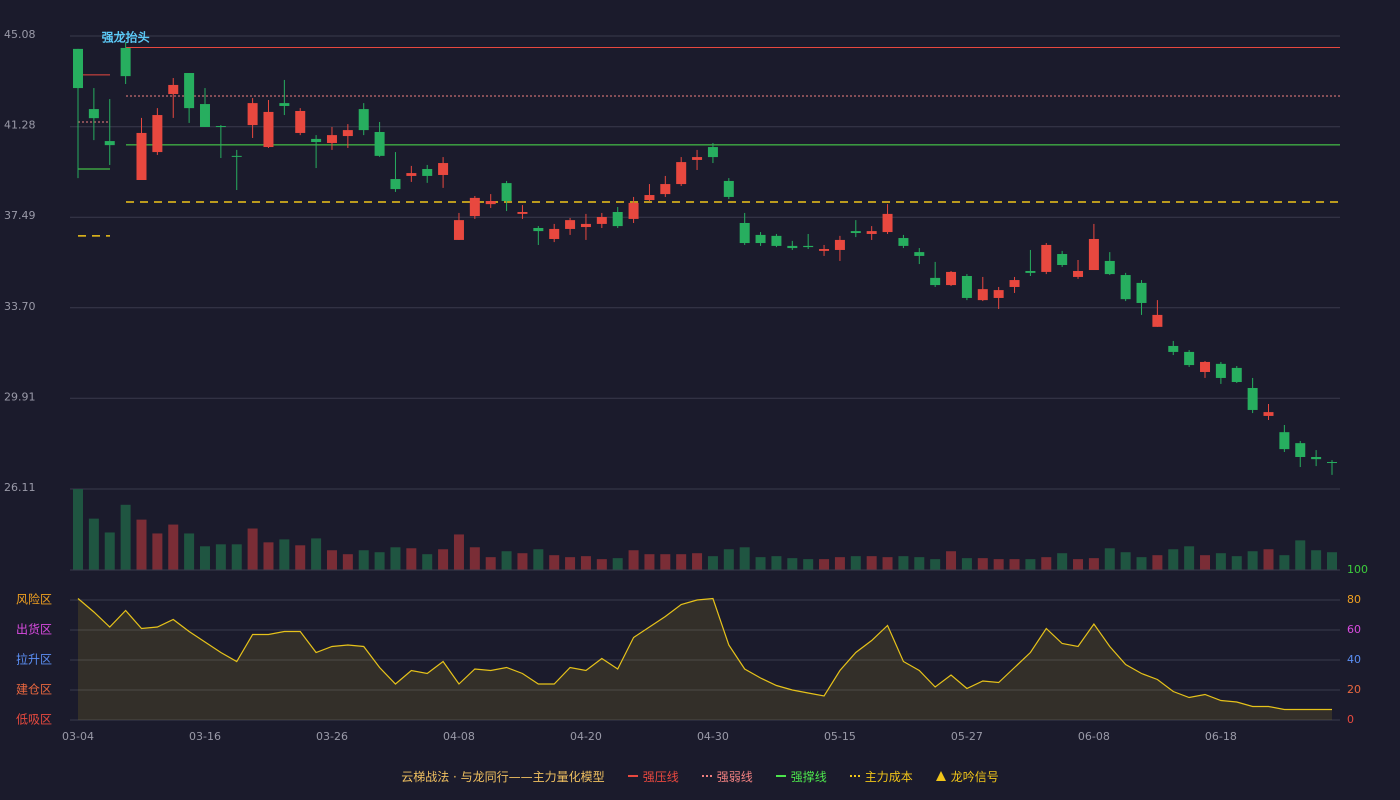 This screenshot has height=800, width=1400. I want to click on x-tick-label: 03-04, so click(78, 736).